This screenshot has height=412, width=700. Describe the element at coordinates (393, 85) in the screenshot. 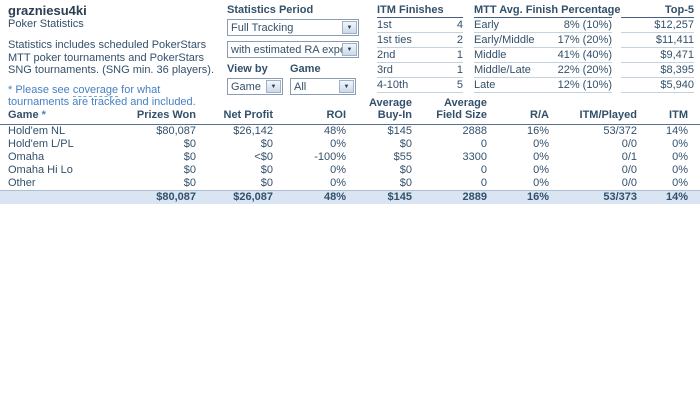

I see `finish-label: 4-10th` at that location.